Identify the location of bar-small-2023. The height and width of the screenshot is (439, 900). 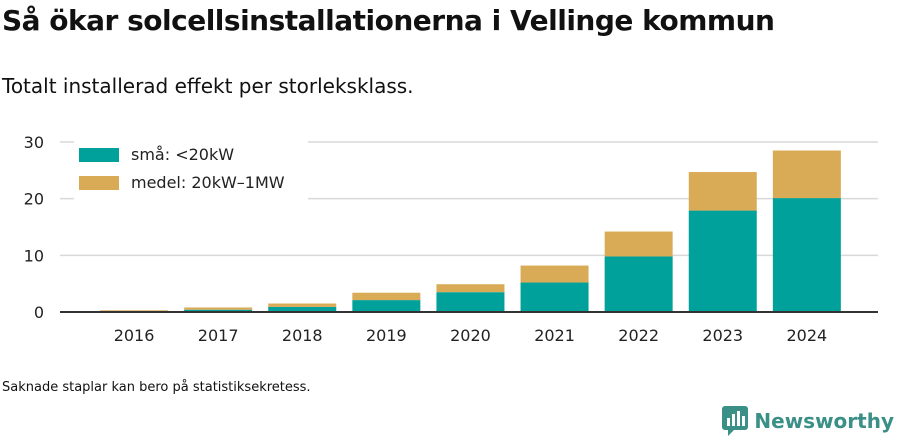
(722, 261).